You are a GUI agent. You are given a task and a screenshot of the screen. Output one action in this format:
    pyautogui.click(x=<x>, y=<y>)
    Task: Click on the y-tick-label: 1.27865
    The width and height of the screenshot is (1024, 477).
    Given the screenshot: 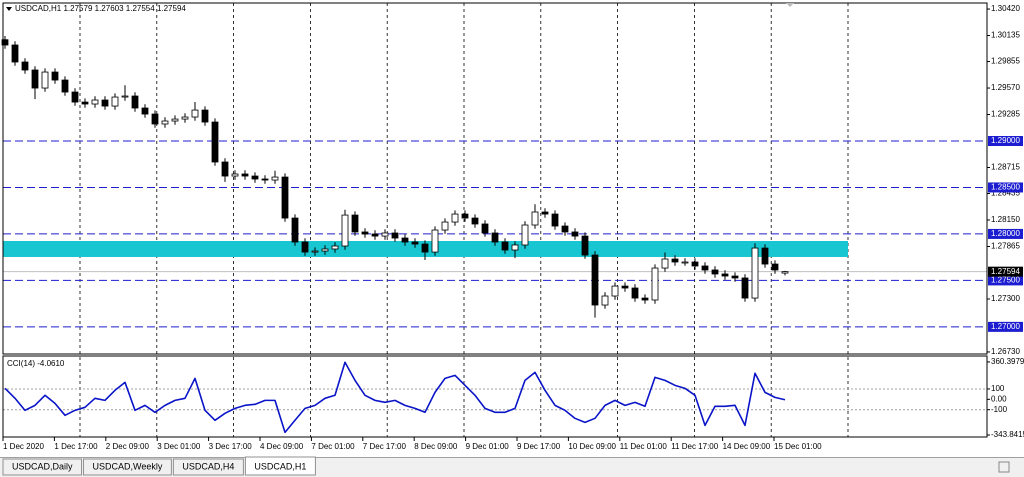 What is the action you would take?
    pyautogui.click(x=1005, y=246)
    